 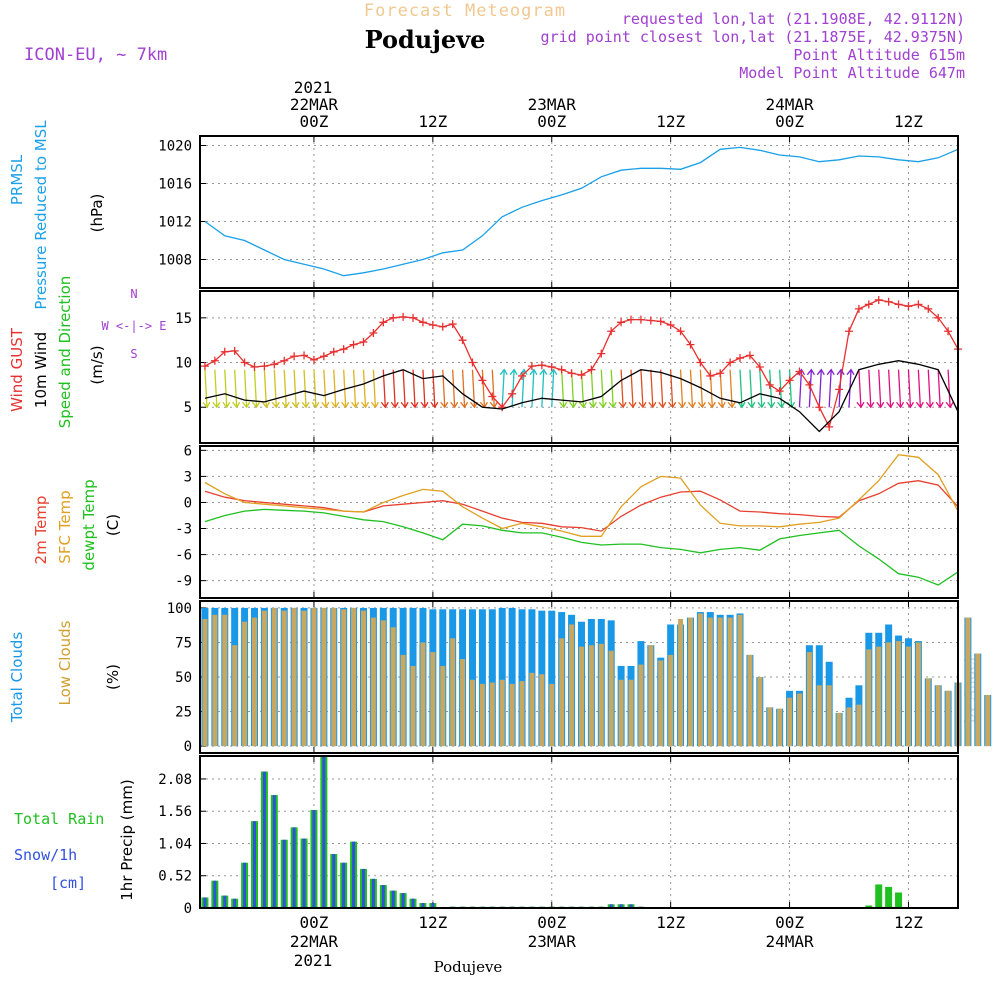 I want to click on series-prmsl, so click(x=581, y=211).